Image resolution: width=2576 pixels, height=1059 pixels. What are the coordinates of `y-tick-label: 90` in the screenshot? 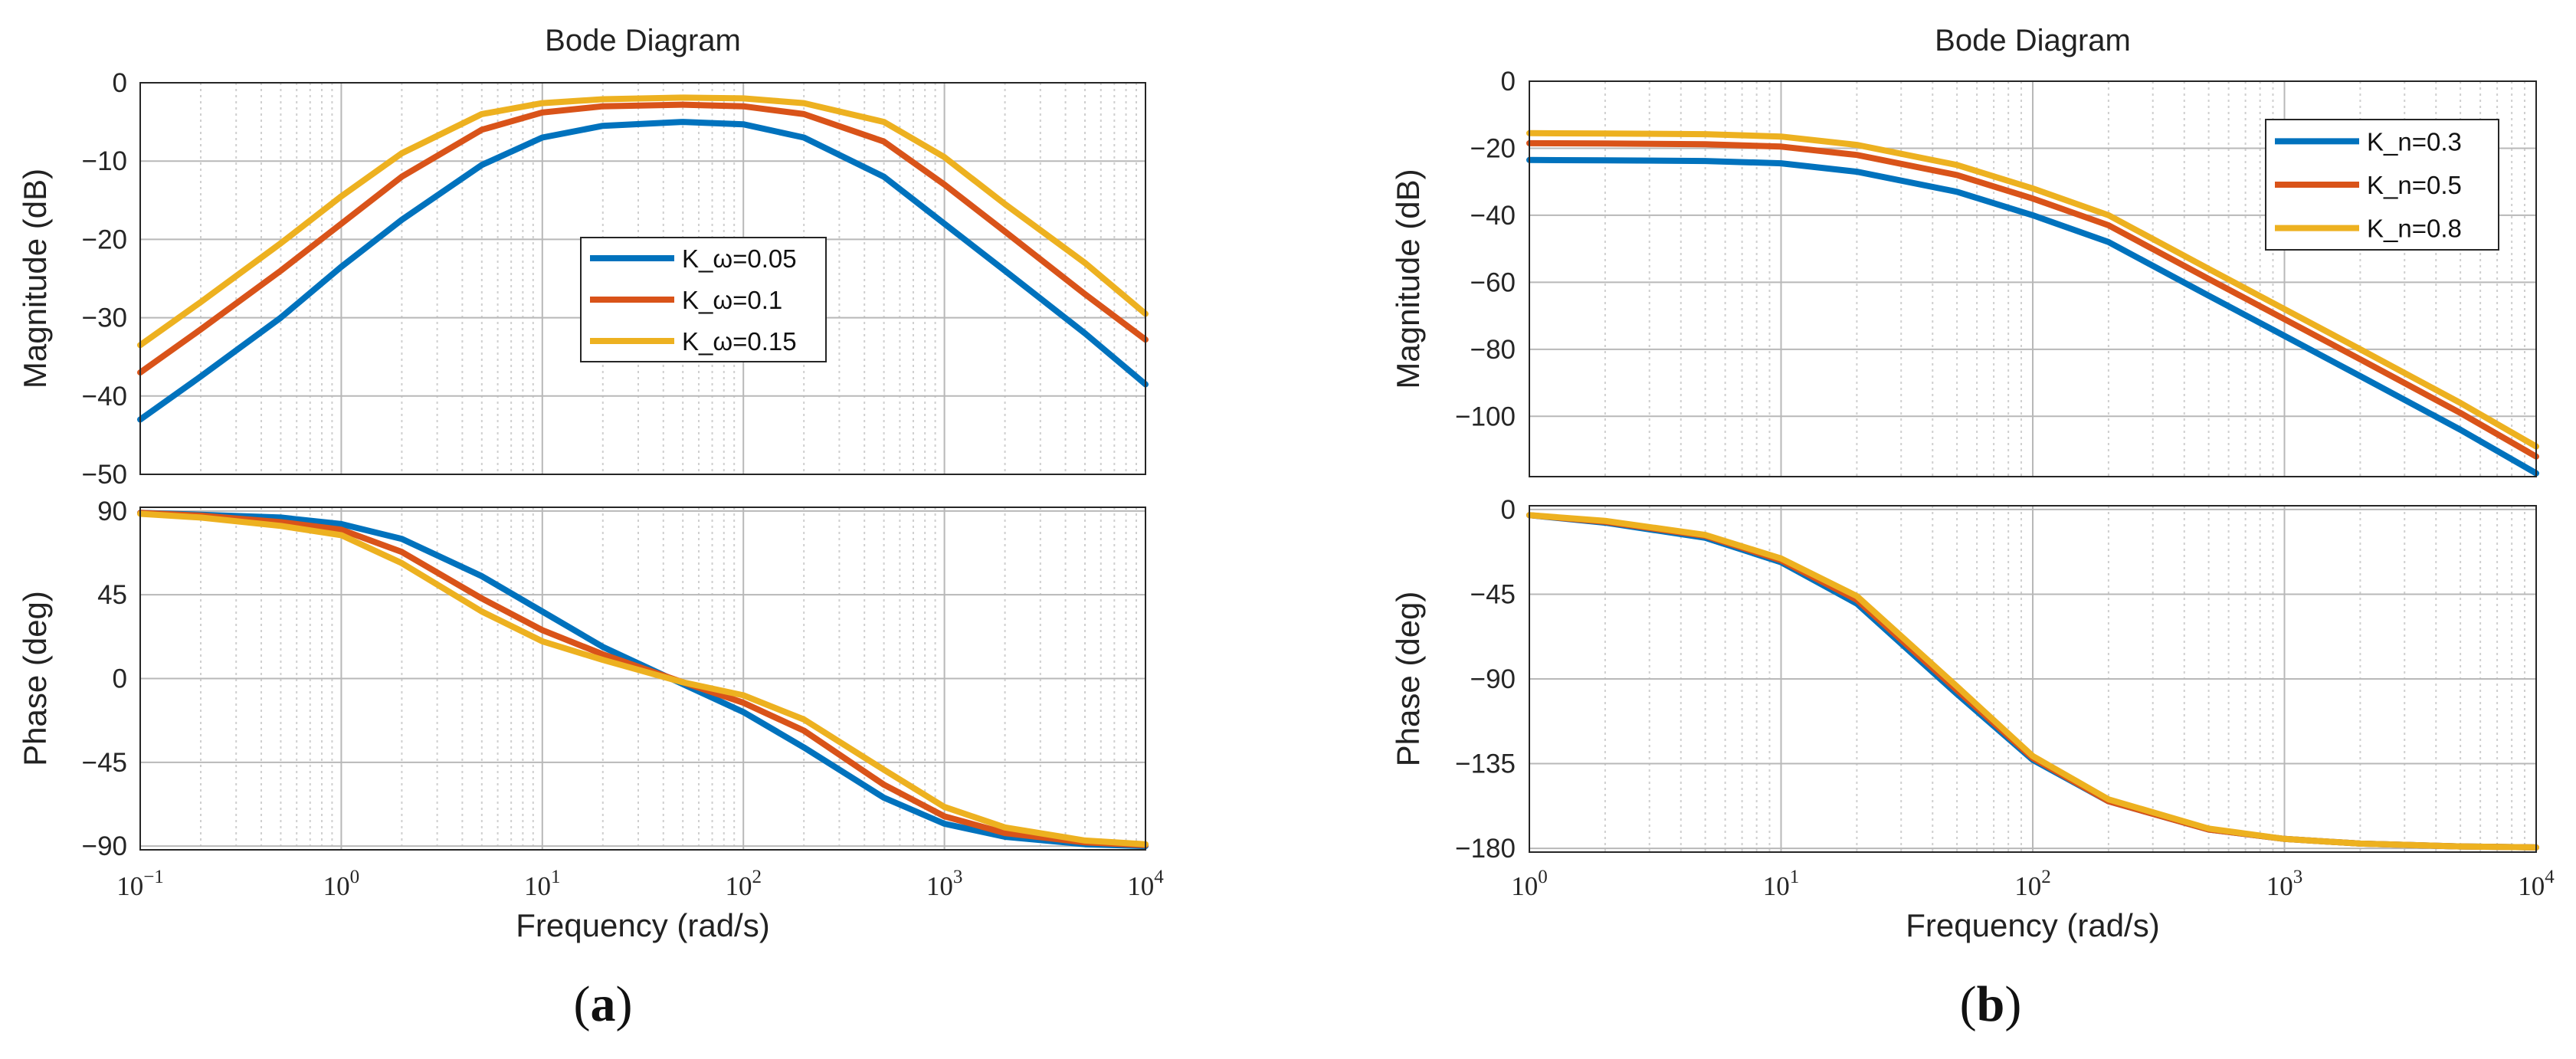 It's located at (112, 512).